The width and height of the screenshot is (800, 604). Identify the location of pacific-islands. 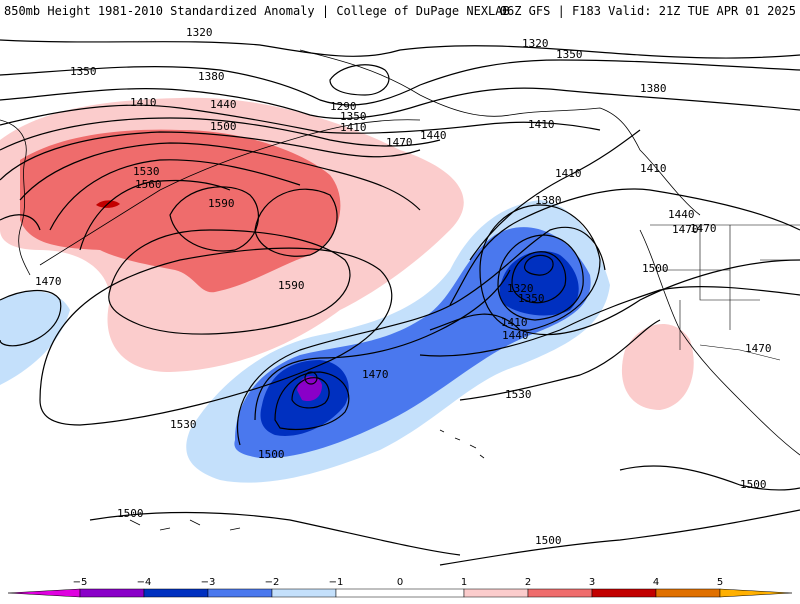
(185, 525).